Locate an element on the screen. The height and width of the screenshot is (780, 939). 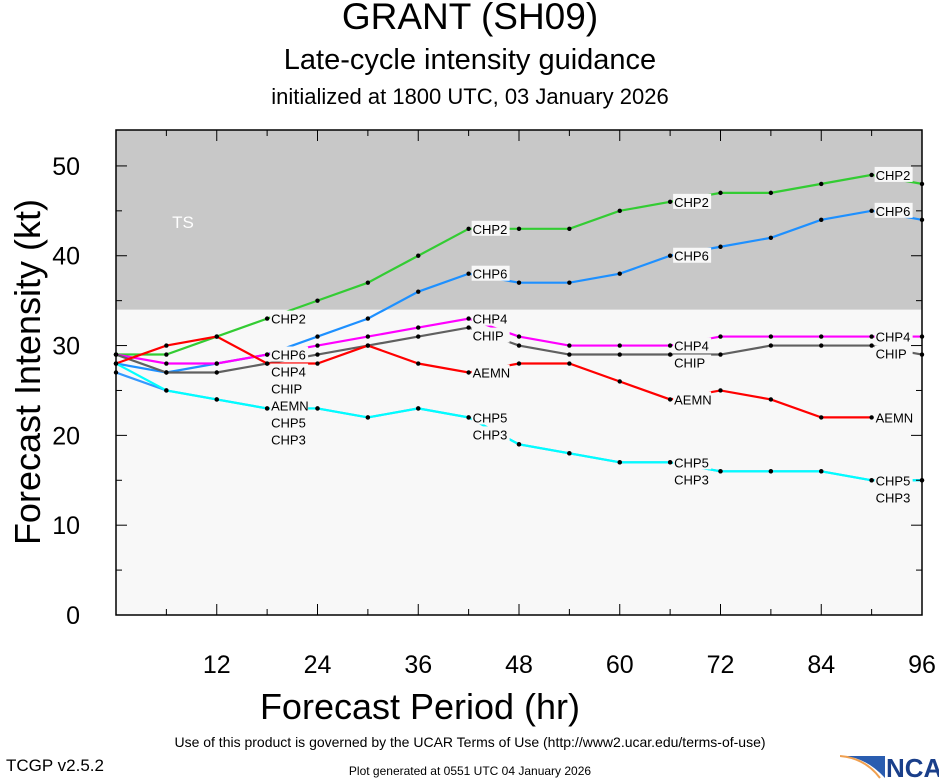
x-axis-label: Forecast Period (hr) is located at coordinates (420, 706).